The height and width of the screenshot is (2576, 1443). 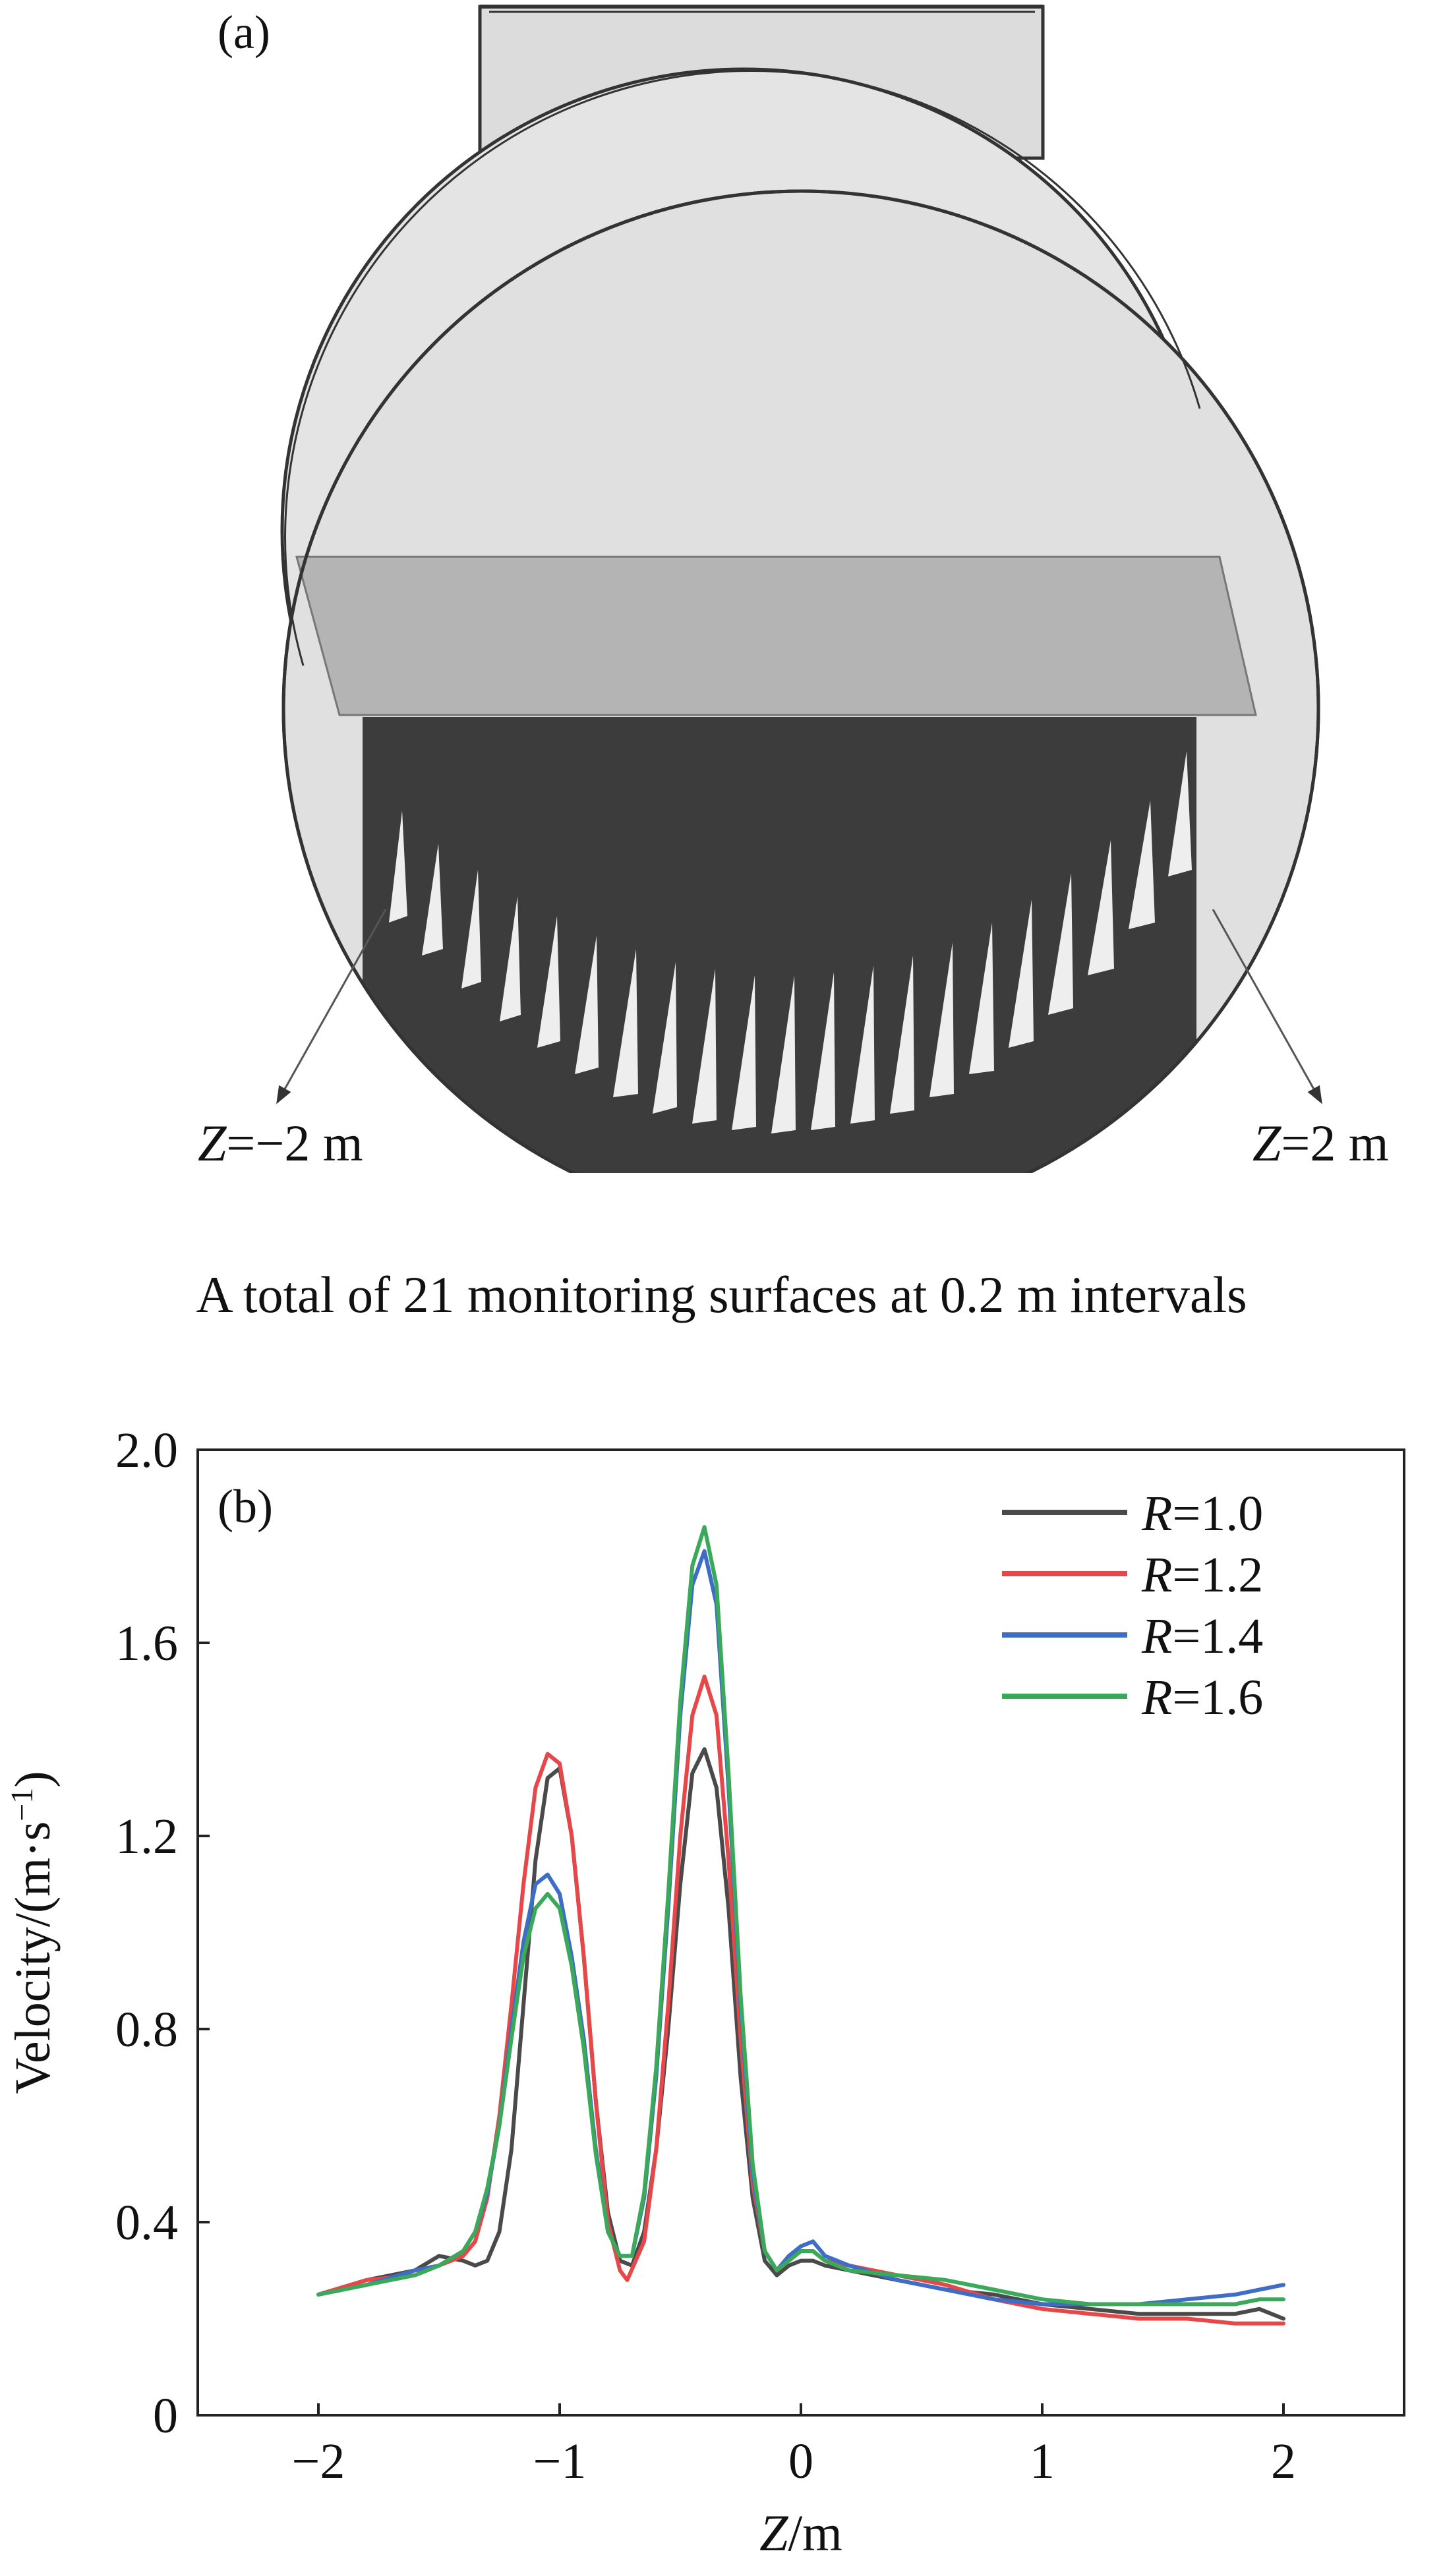 I want to click on legend-label: R=1.4, so click(x=1202, y=1637).